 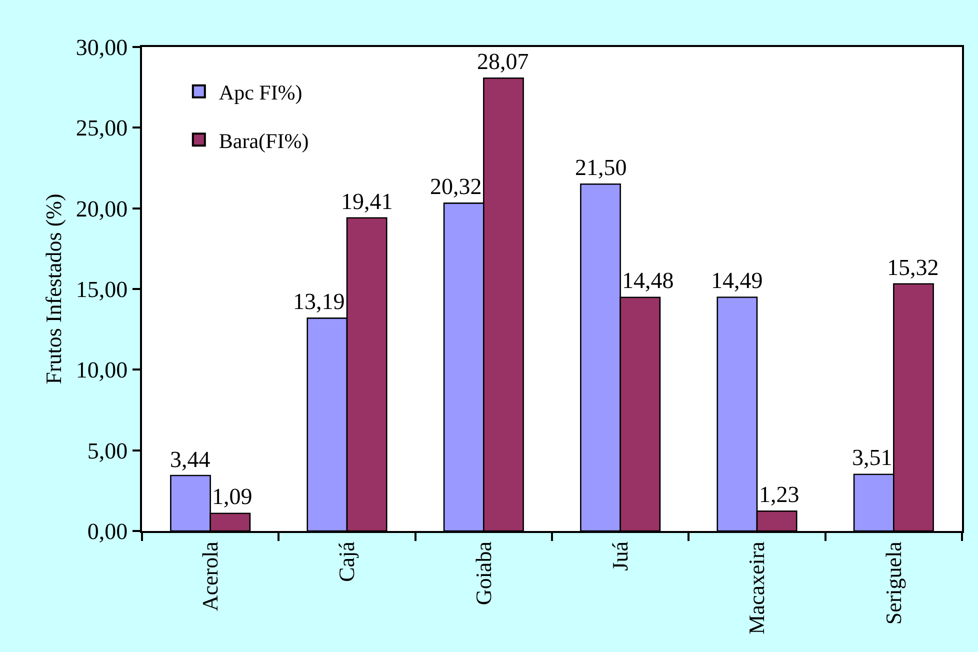 I want to click on x-tick-label: Goiaba, so click(x=483, y=573).